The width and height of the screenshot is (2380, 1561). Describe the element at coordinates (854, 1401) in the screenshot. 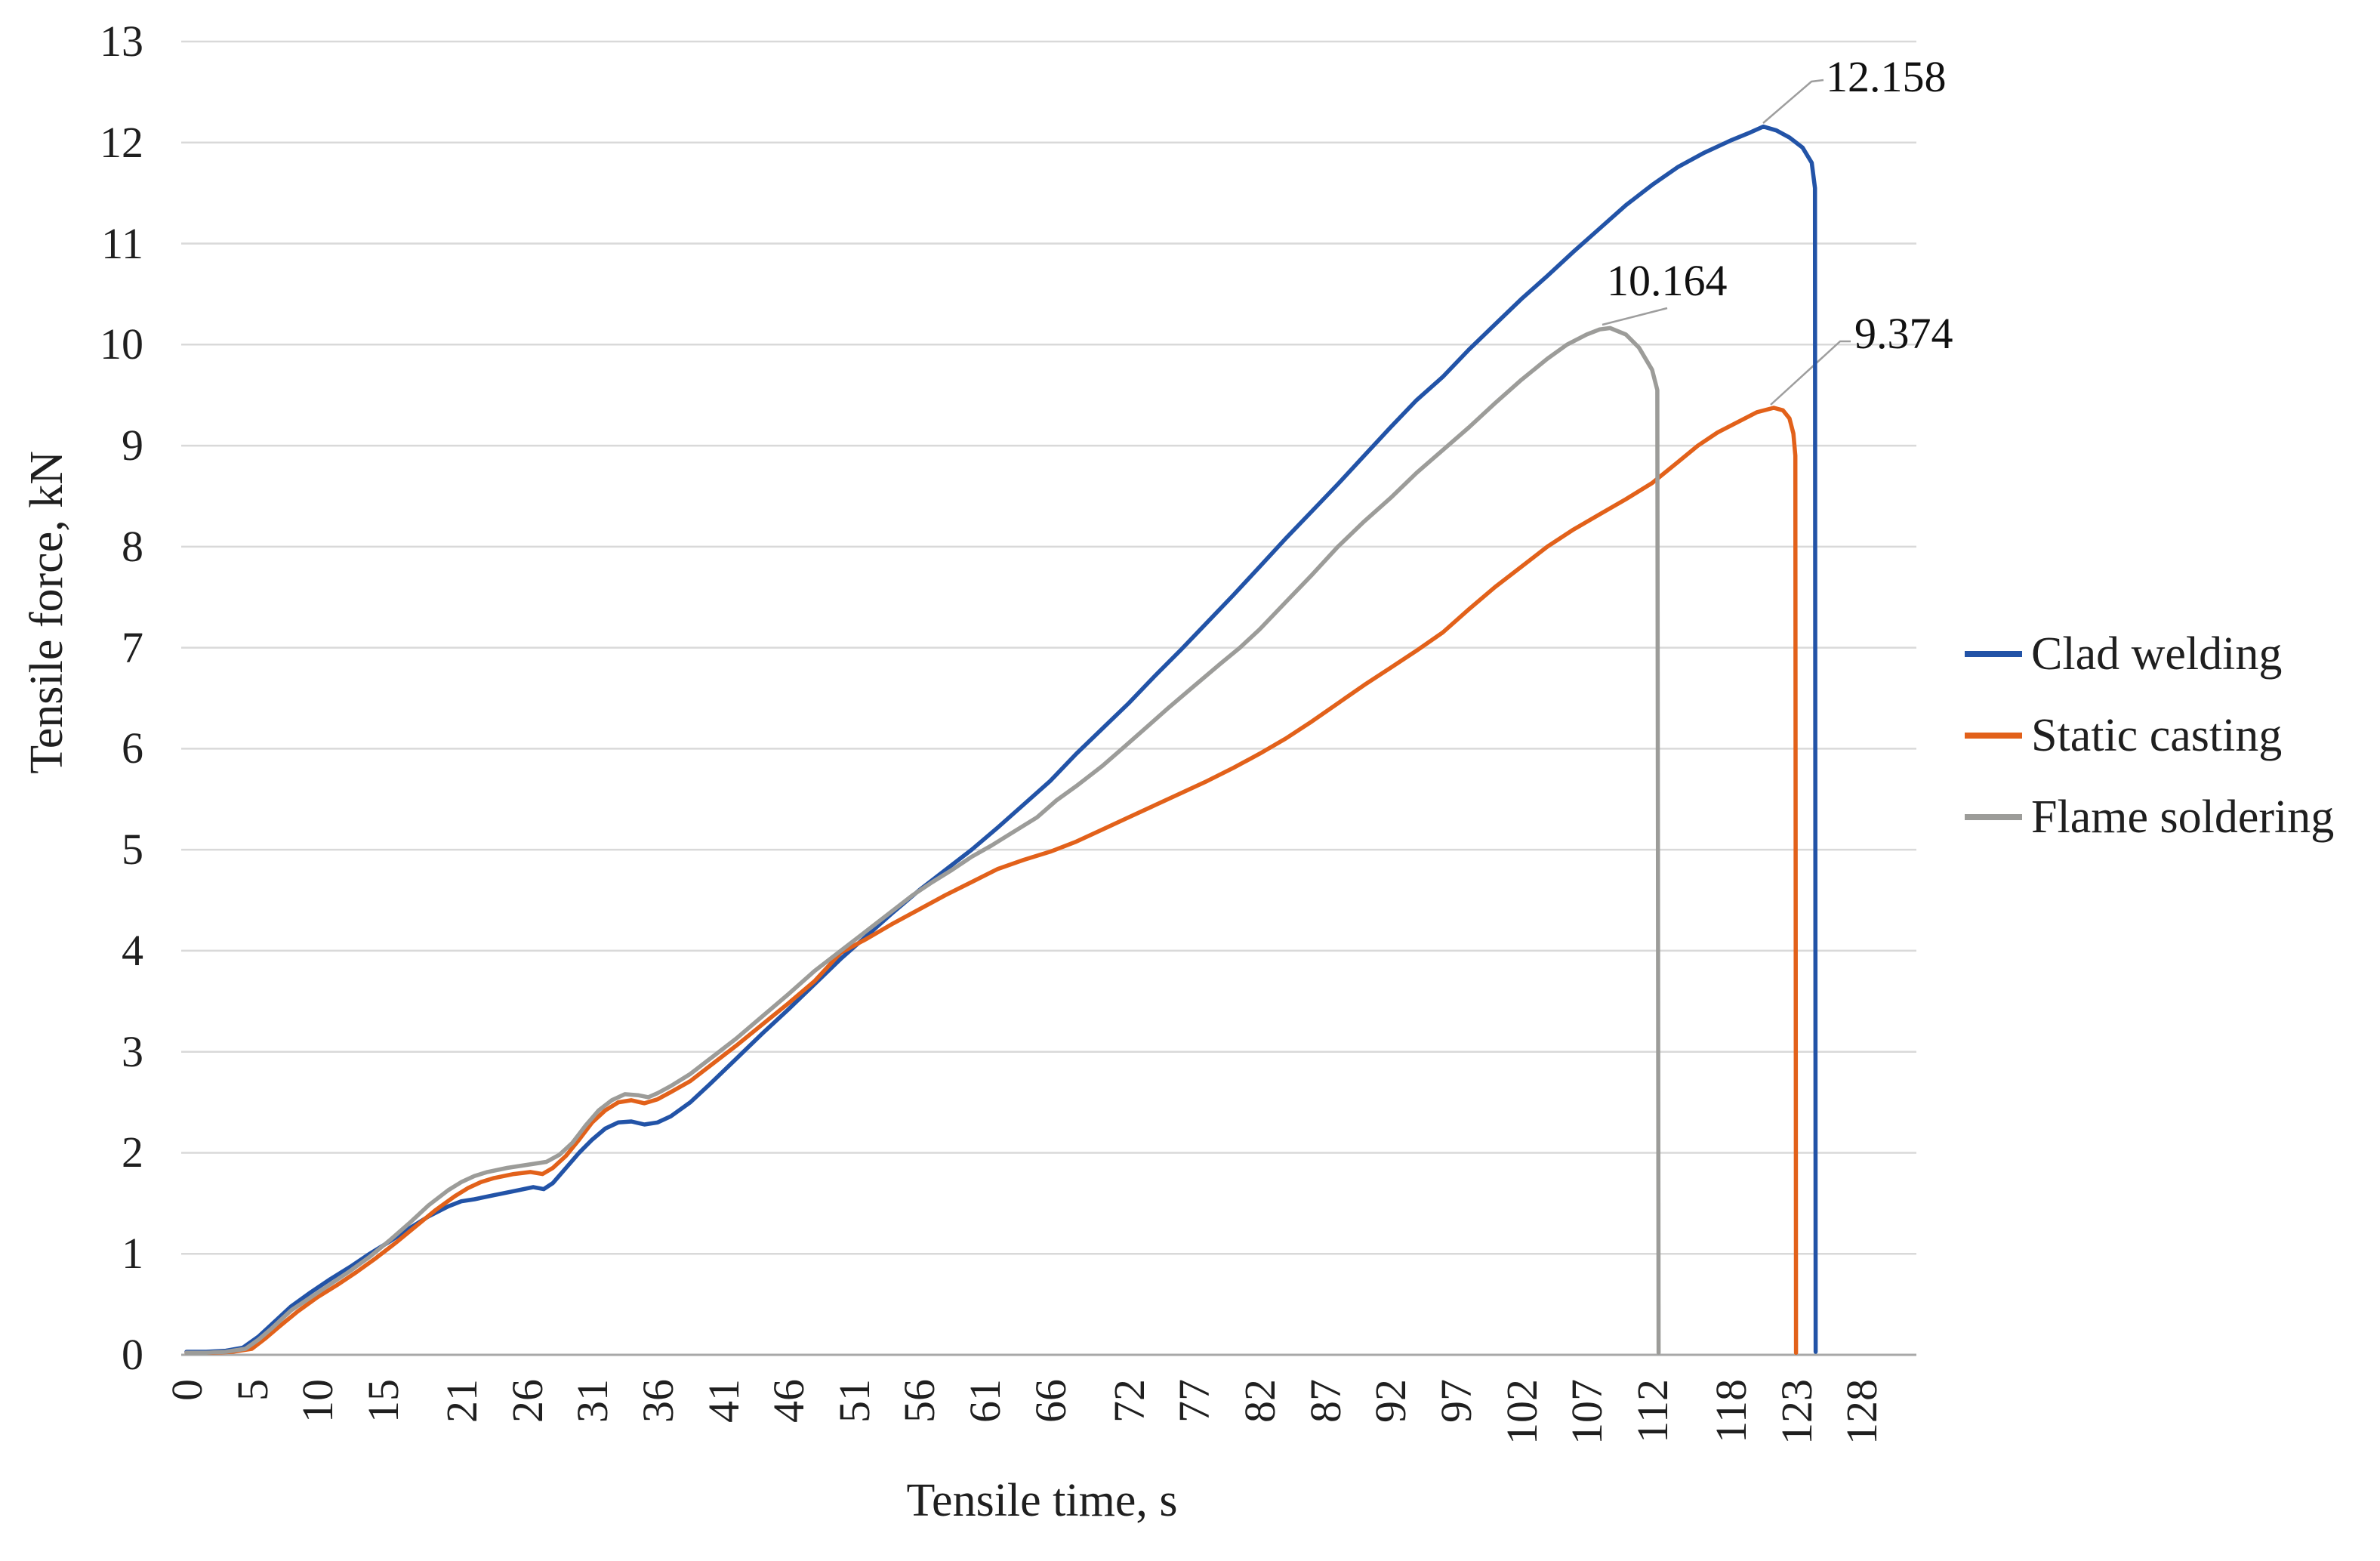

I see `x-tick-label-51: 51` at that location.